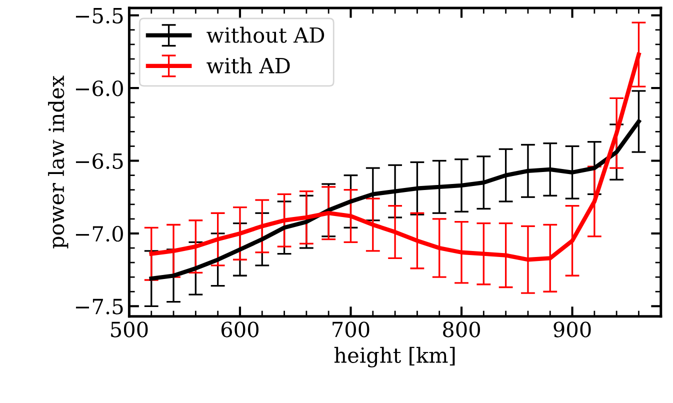 The width and height of the screenshot is (673, 403). Describe the element at coordinates (58, 162) in the screenshot. I see `y-axis-title: power law index` at that location.